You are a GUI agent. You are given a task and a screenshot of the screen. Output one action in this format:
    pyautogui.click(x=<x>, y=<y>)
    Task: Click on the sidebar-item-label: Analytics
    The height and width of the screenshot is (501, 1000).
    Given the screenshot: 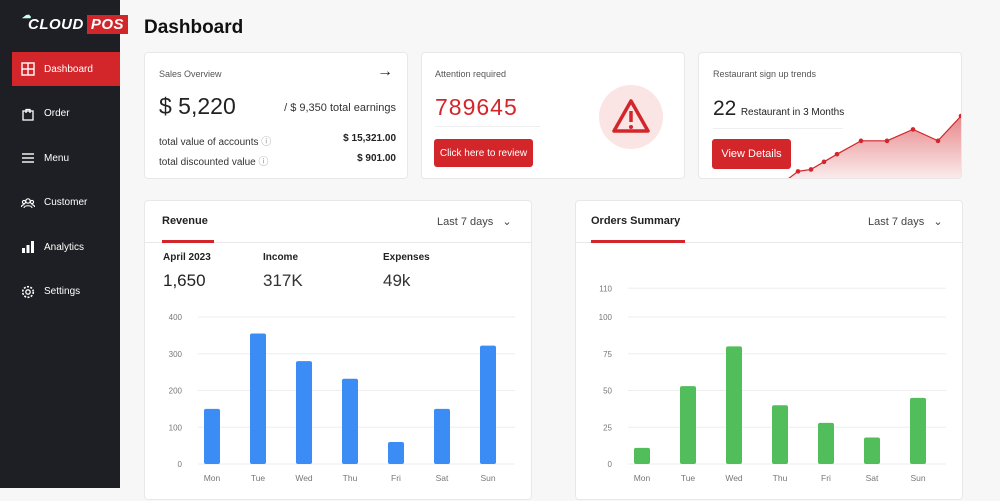 What is the action you would take?
    pyautogui.click(x=64, y=247)
    